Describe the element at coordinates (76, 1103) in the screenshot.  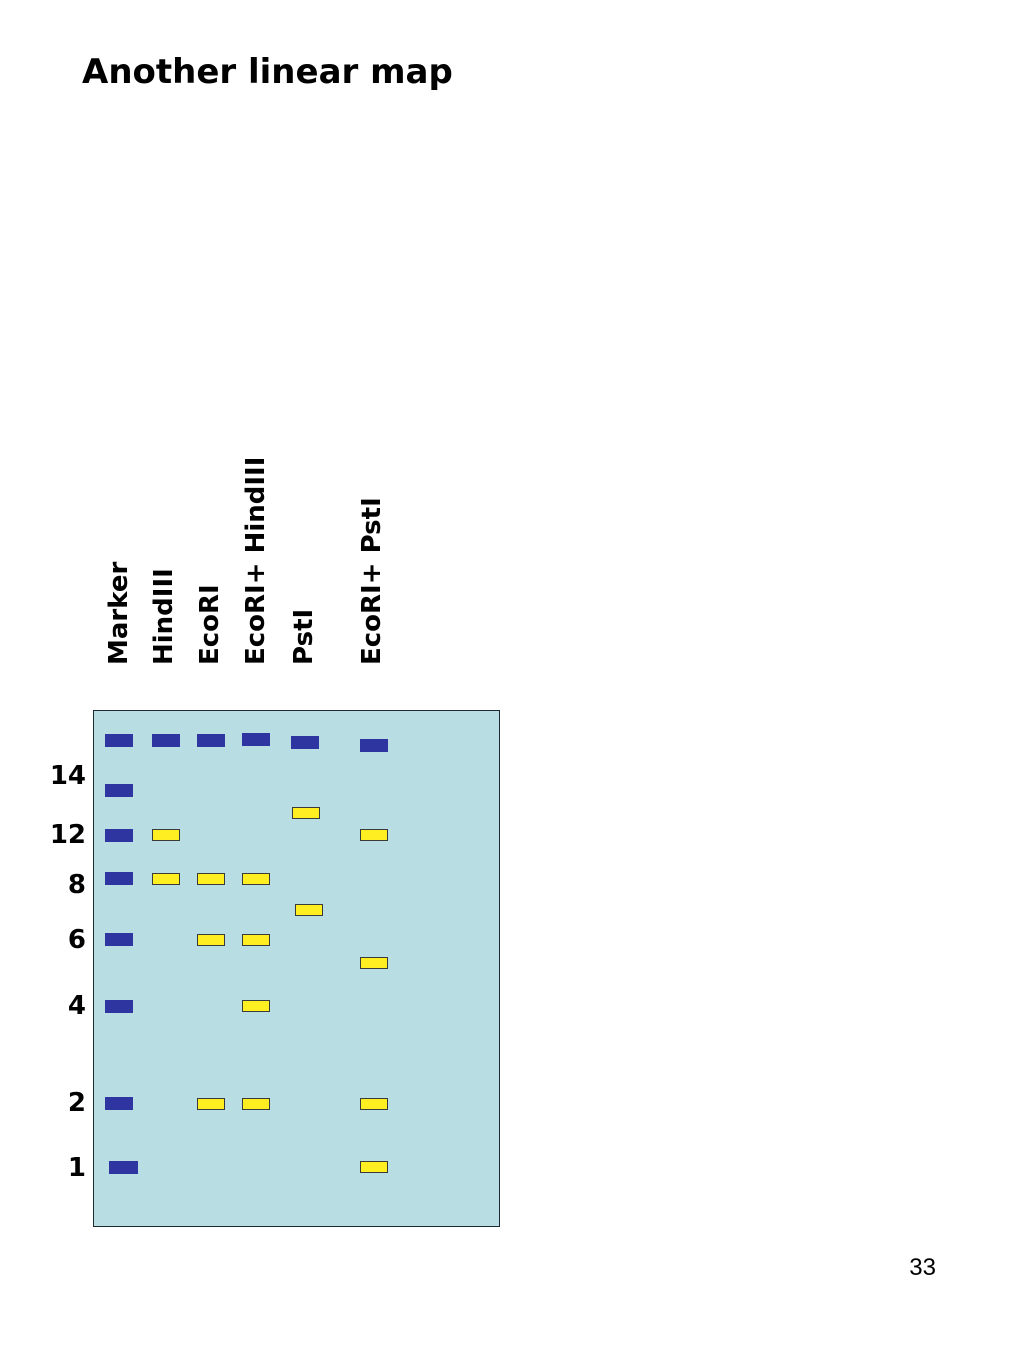
I see `size-label-2: 2` at that location.